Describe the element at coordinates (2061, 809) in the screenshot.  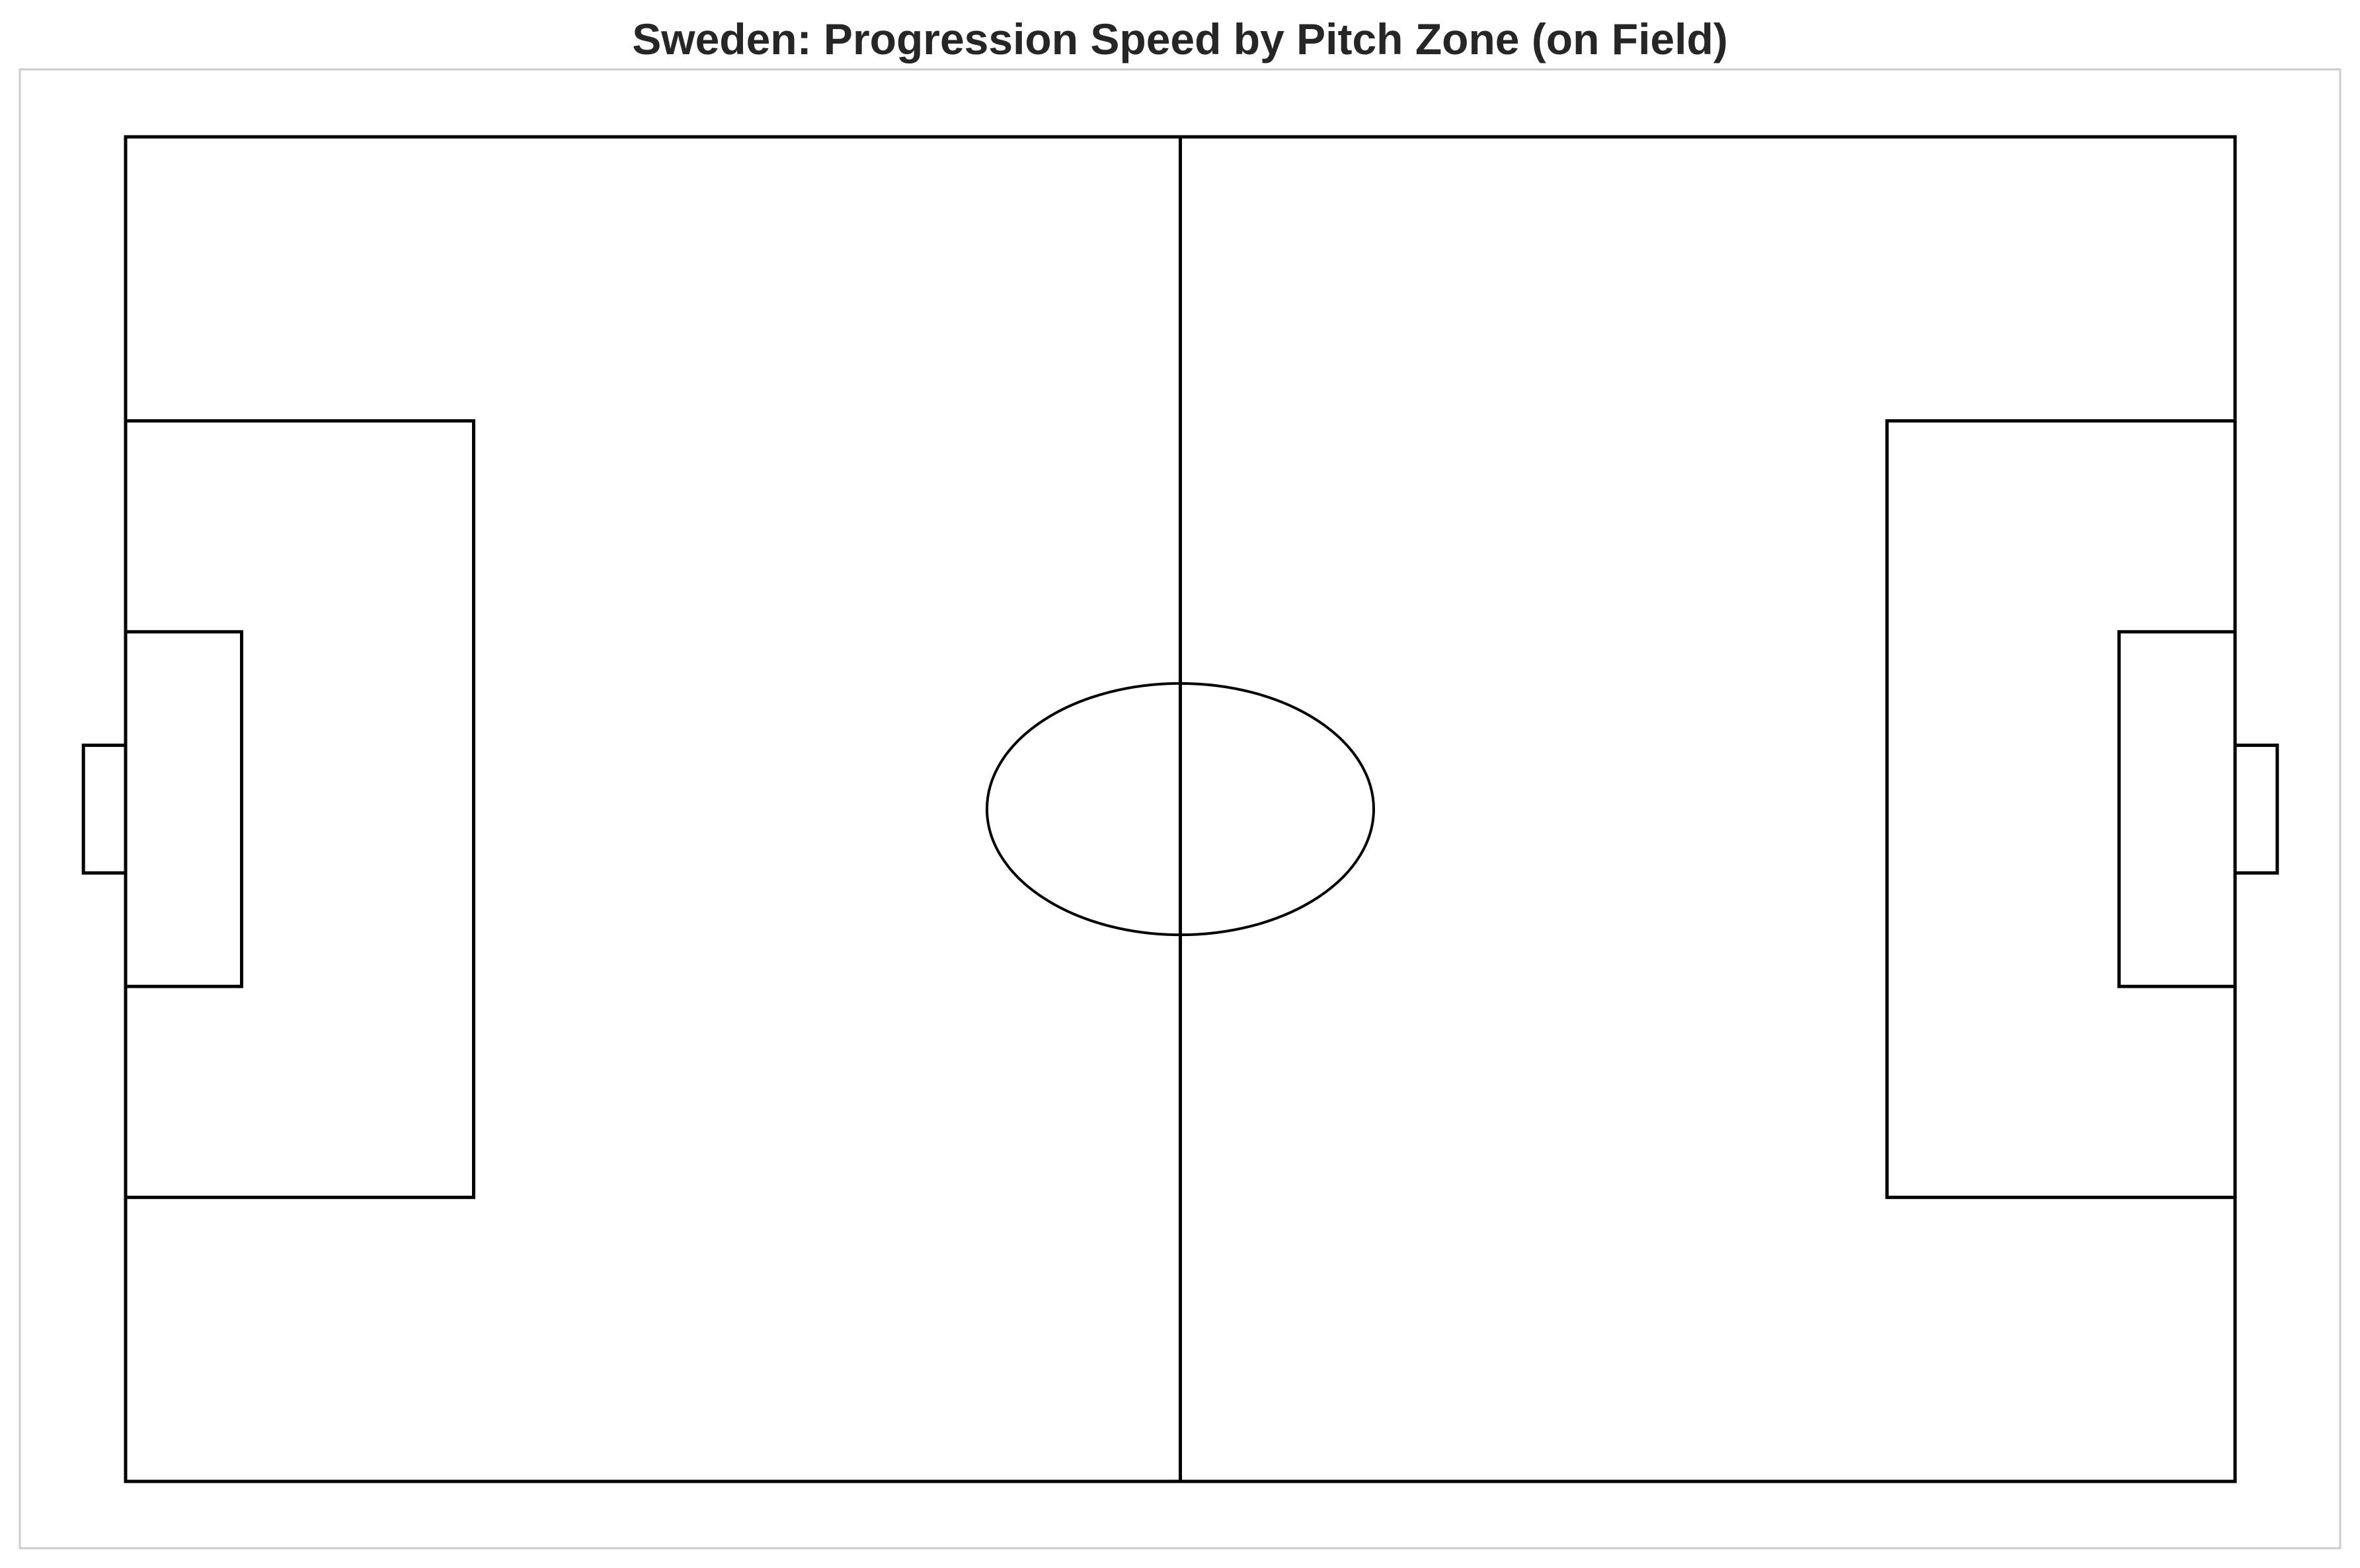
I see `penalty-area-right` at that location.